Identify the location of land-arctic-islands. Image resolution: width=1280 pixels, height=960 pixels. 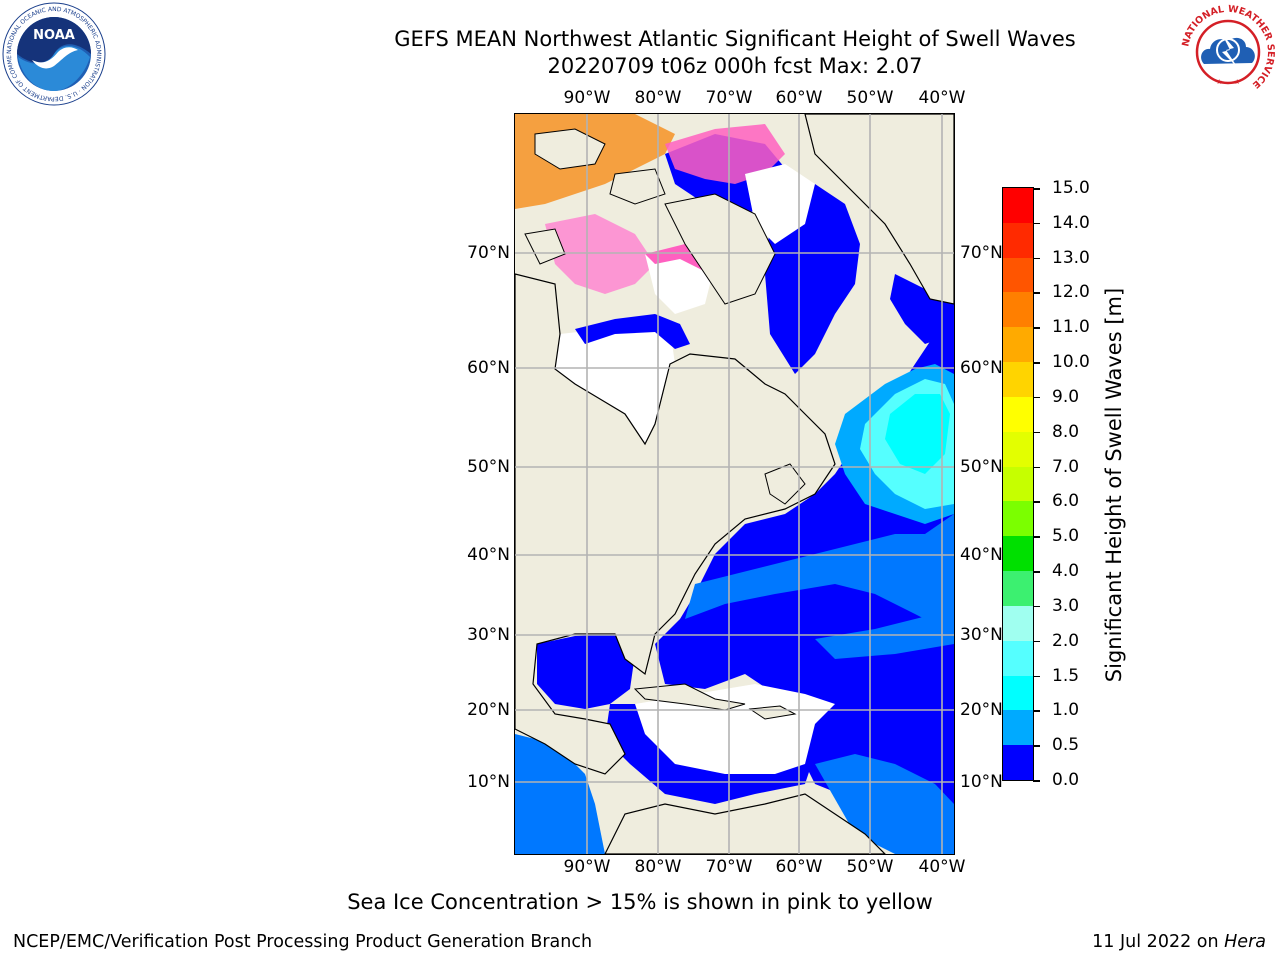
(595, 196).